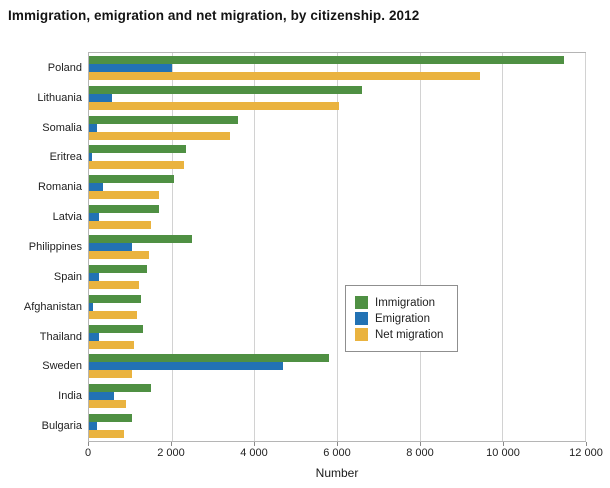 The width and height of the screenshot is (610, 488). What do you see at coordinates (409, 334) in the screenshot?
I see `legend-label: Net migration` at bounding box center [409, 334].